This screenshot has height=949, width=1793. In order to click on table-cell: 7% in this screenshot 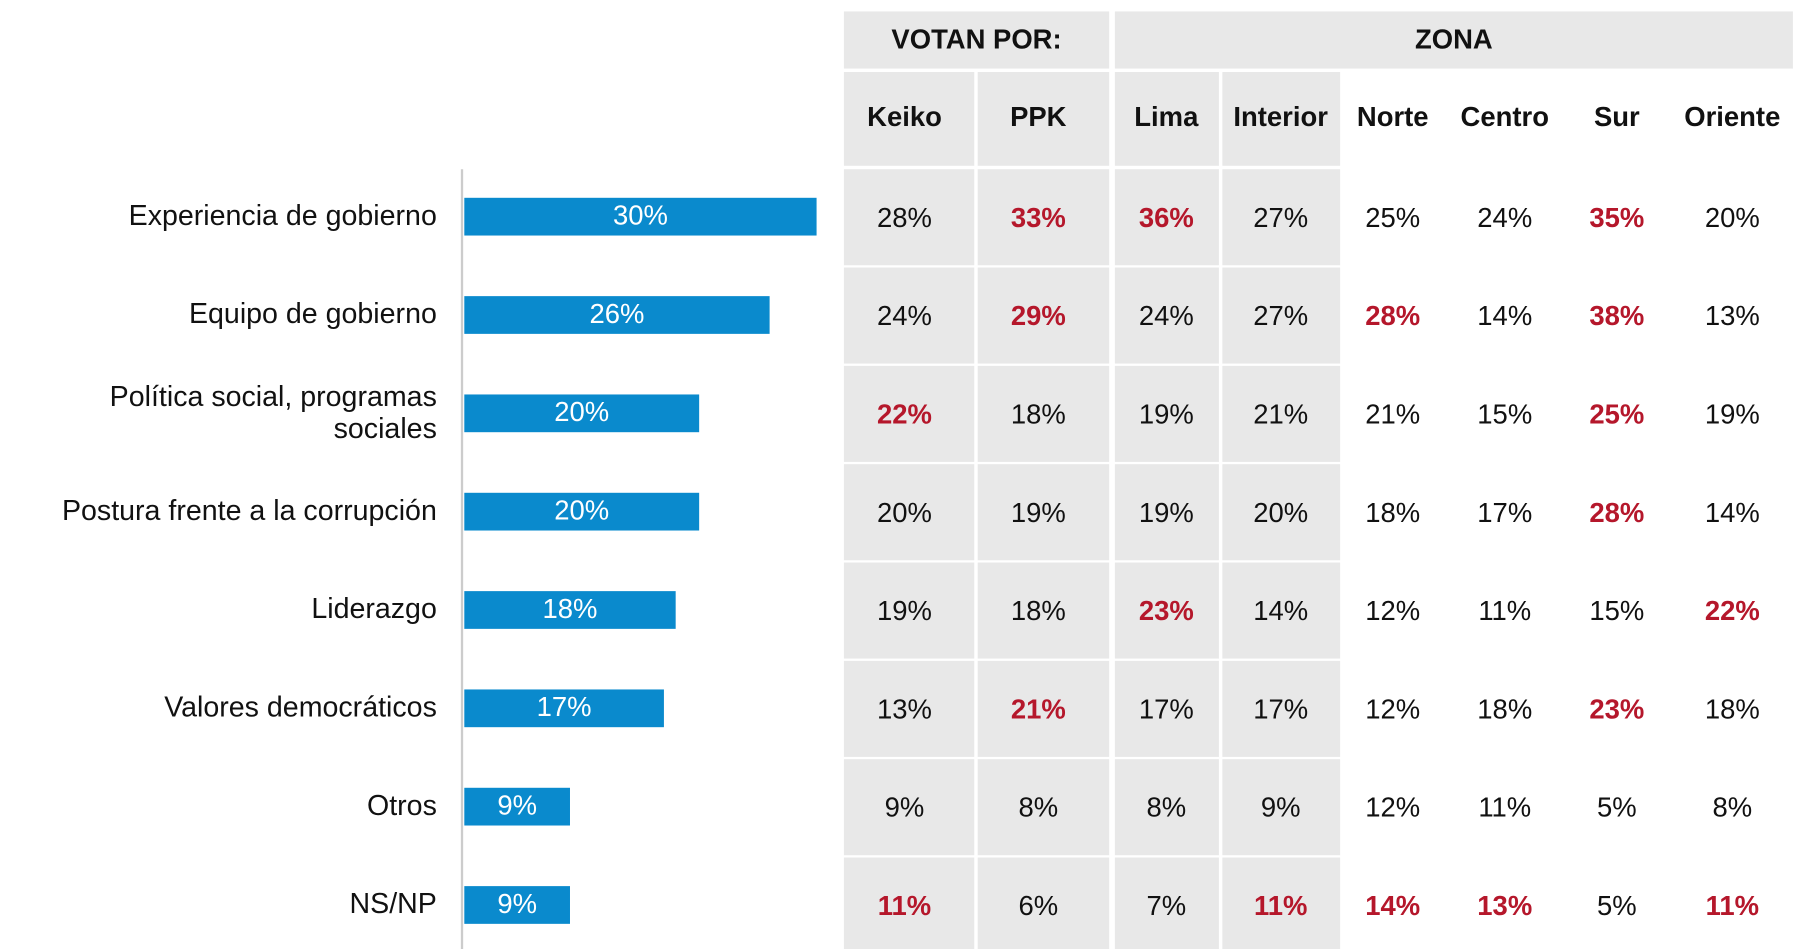, I will do `click(1167, 905)`.